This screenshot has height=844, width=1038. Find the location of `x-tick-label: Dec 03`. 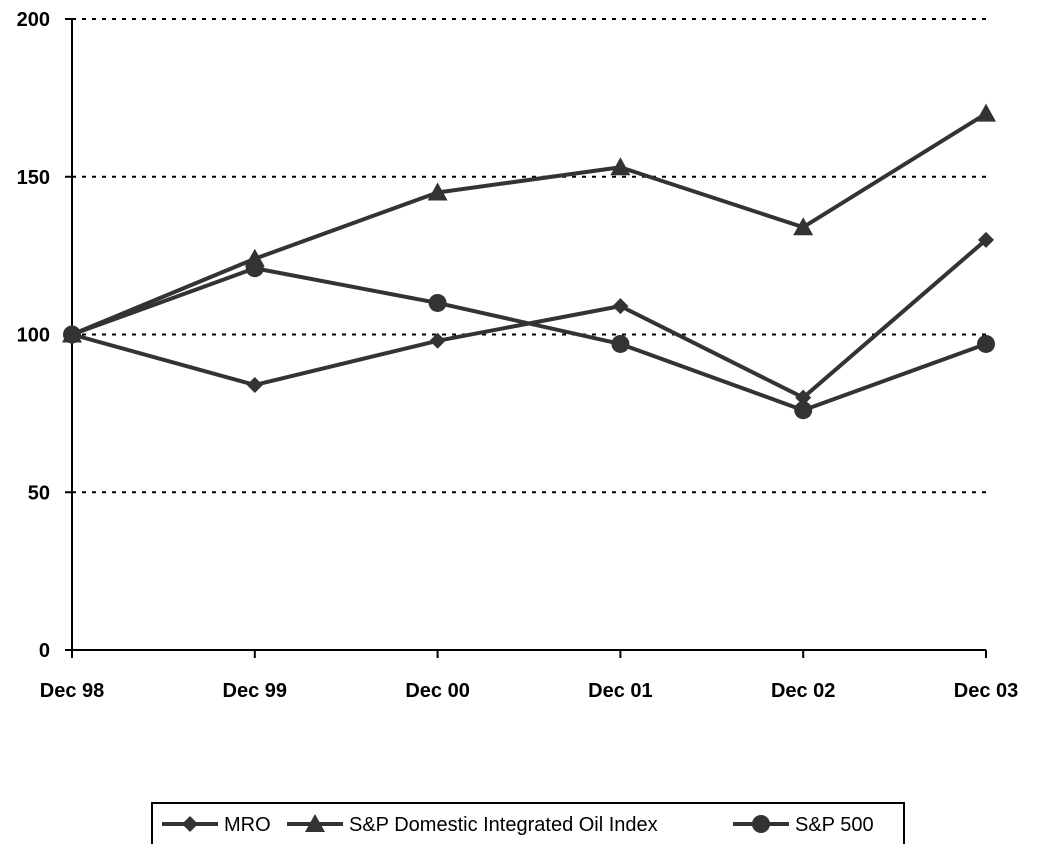

x-tick-label: Dec 03 is located at coordinates (986, 691).